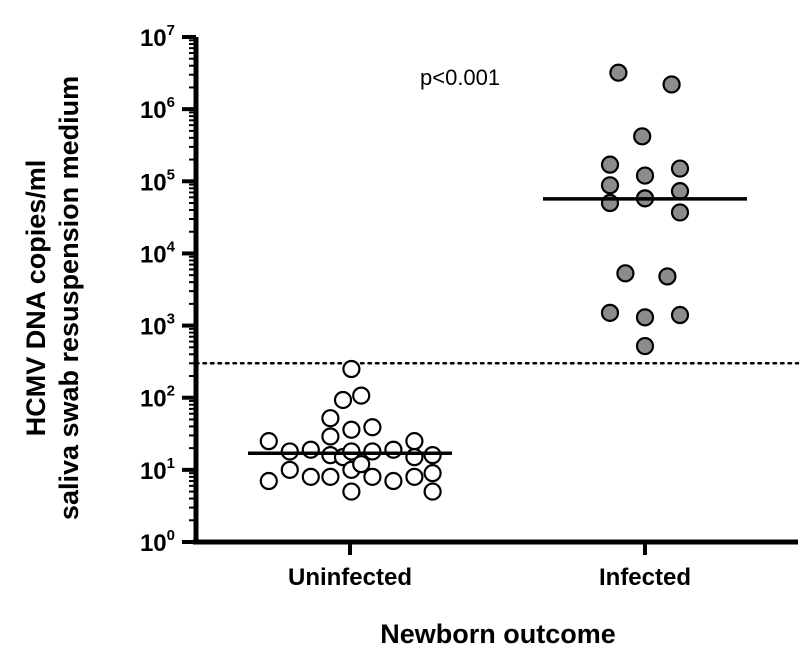 The height and width of the screenshot is (646, 801). What do you see at coordinates (157, 398) in the screenshot?
I see `y-tick-label: 10²` at bounding box center [157, 398].